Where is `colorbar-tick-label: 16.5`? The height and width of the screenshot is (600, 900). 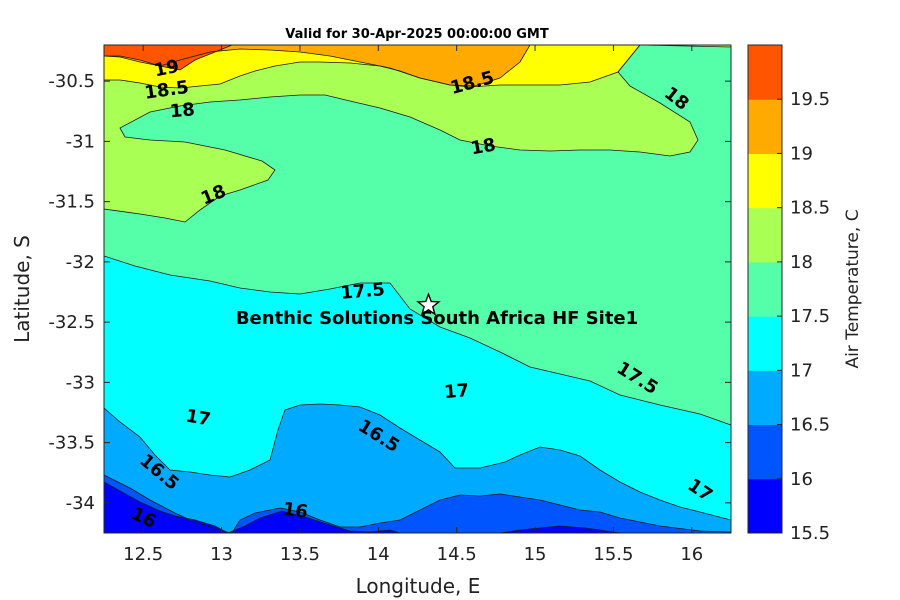 colorbar-tick-label: 16.5 is located at coordinates (810, 425).